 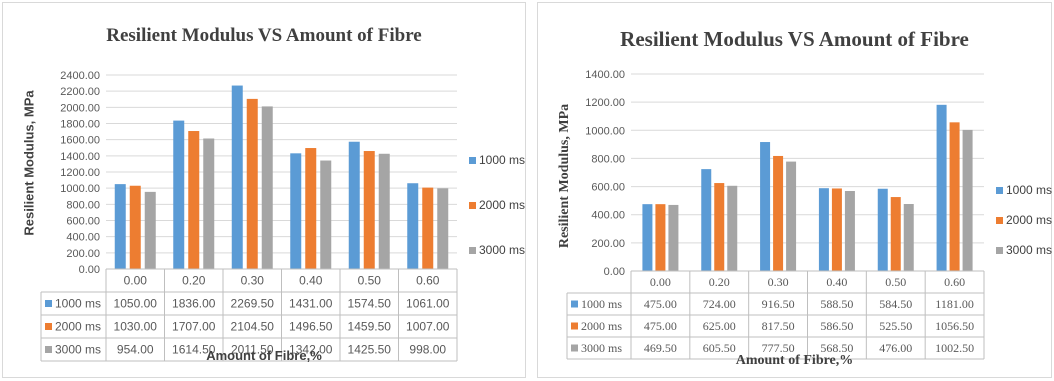 What do you see at coordinates (954, 304) in the screenshot?
I see `data-label: 1181.00` at bounding box center [954, 304].